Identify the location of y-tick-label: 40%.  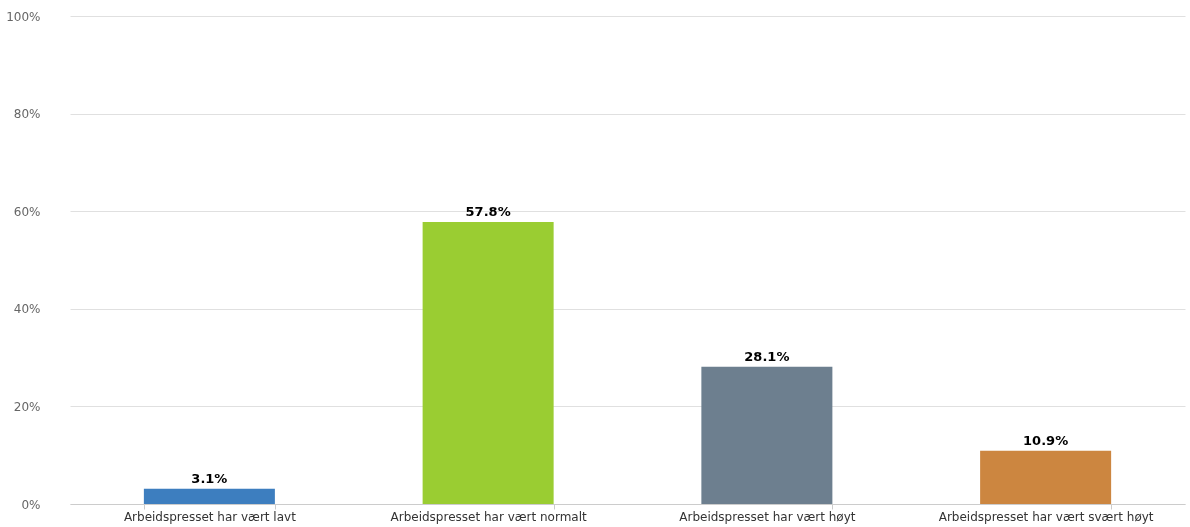
(27, 309).